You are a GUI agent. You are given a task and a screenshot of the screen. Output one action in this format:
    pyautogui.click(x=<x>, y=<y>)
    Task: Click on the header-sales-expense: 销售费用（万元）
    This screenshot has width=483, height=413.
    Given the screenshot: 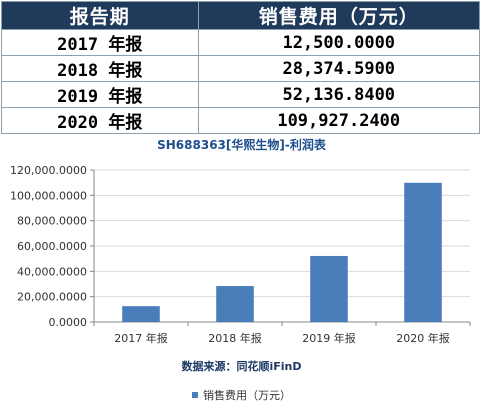 What is the action you would take?
    pyautogui.click(x=338, y=15)
    